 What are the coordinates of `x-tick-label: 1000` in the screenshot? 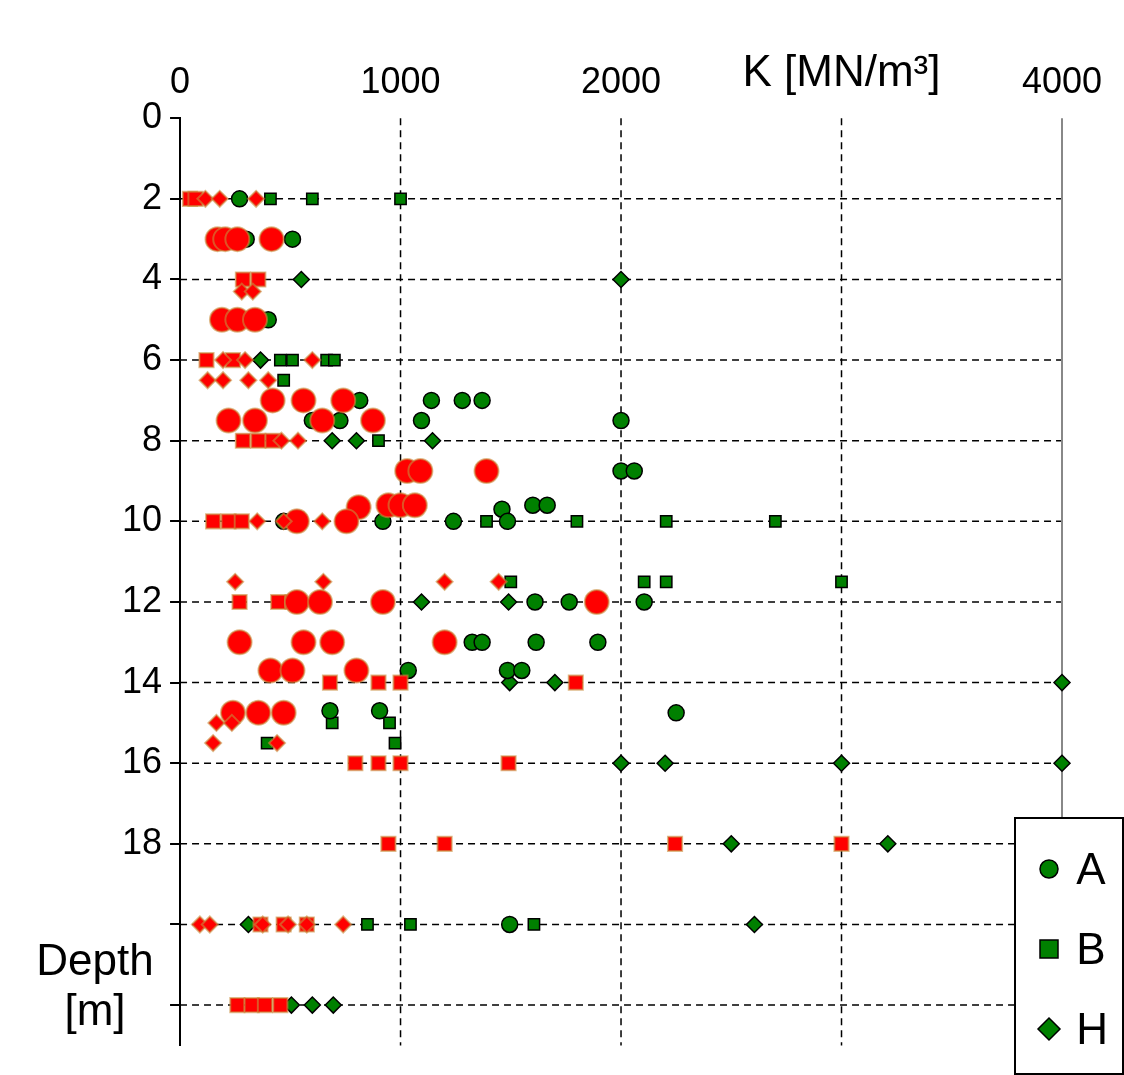 It's located at (400, 80).